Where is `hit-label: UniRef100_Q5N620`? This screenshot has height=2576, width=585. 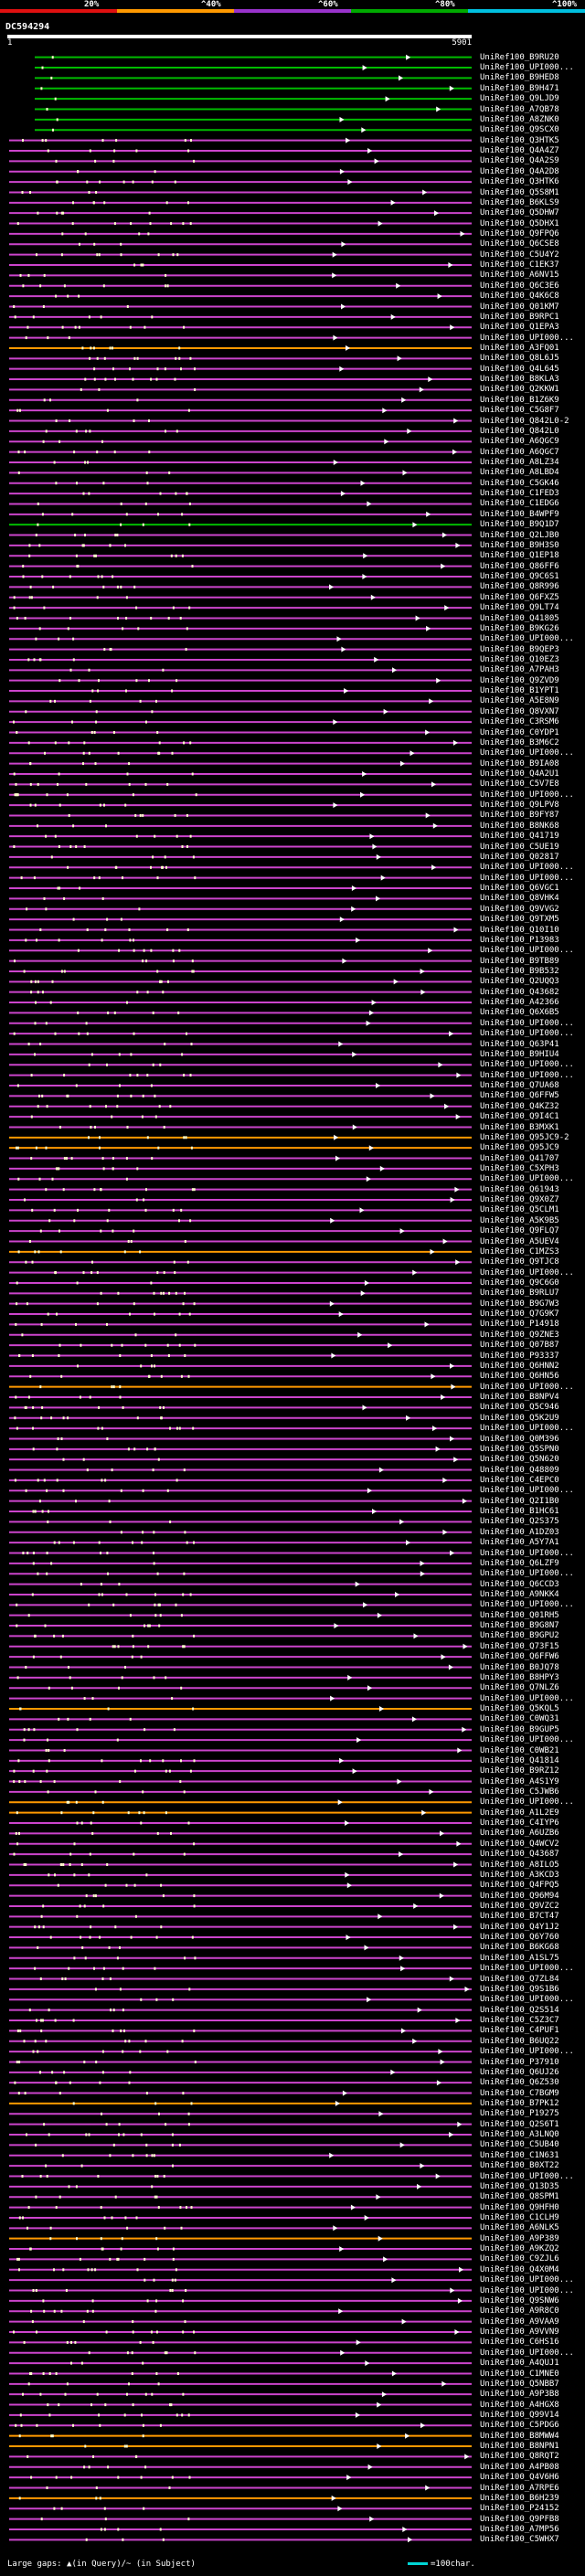
hit-label: UniRef100_Q5N620 is located at coordinates (519, 1460).